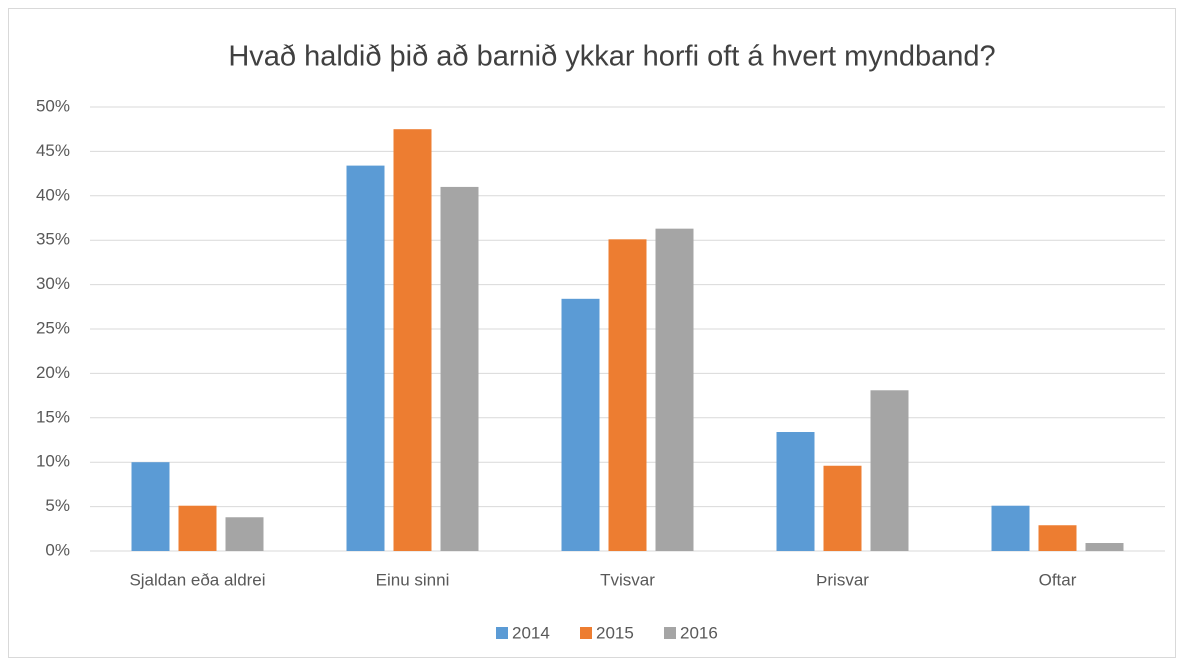  I want to click on legend-label: 2014, so click(531, 632).